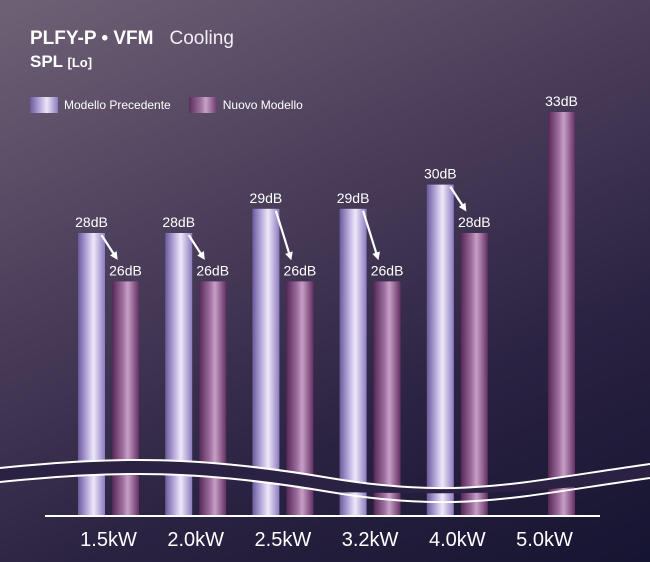  I want to click on value-label-new-5: 33dB, so click(561, 101).